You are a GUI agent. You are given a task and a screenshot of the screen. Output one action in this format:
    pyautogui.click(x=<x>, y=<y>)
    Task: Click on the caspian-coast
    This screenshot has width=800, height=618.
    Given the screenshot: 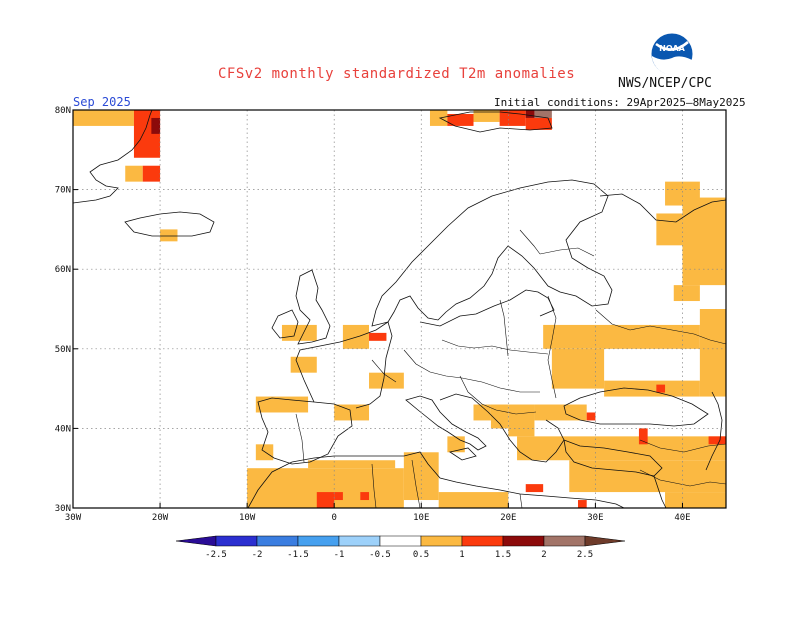 What is the action you would take?
    pyautogui.click(x=714, y=431)
    